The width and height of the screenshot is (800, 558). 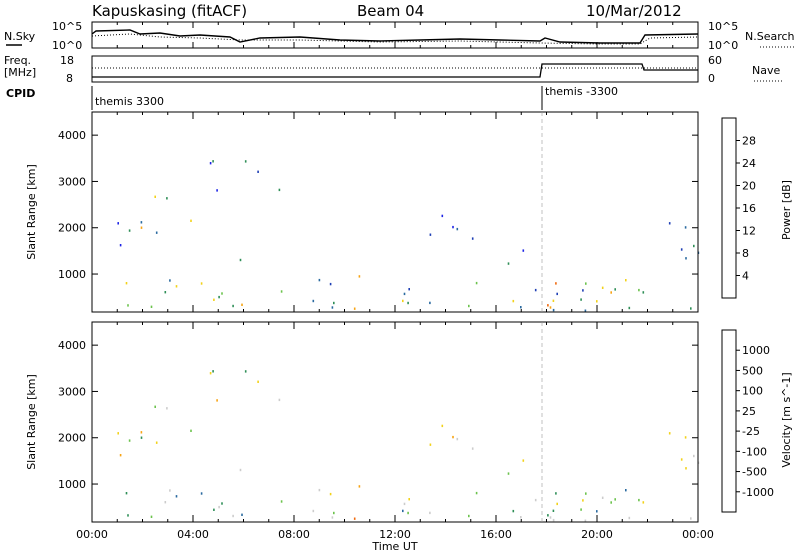 I want to click on nave-label: Nave, so click(x=766, y=70).